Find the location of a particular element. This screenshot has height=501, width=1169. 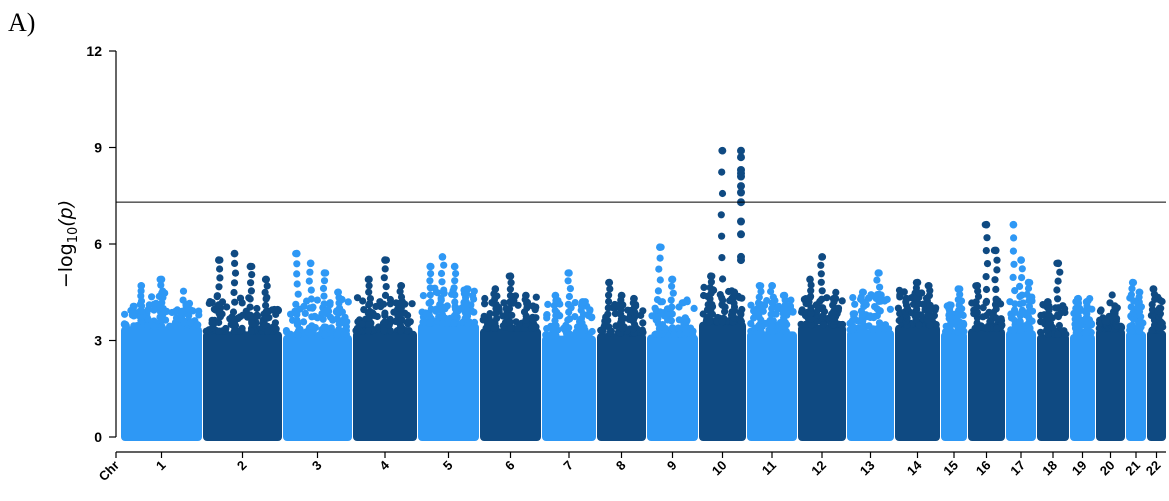

chromosome-14-peak-point is located at coordinates (929, 286).